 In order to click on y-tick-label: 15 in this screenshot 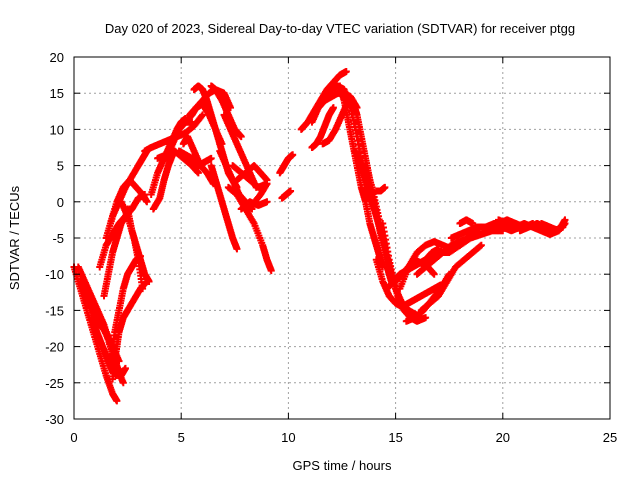, I will do `click(57, 93)`.